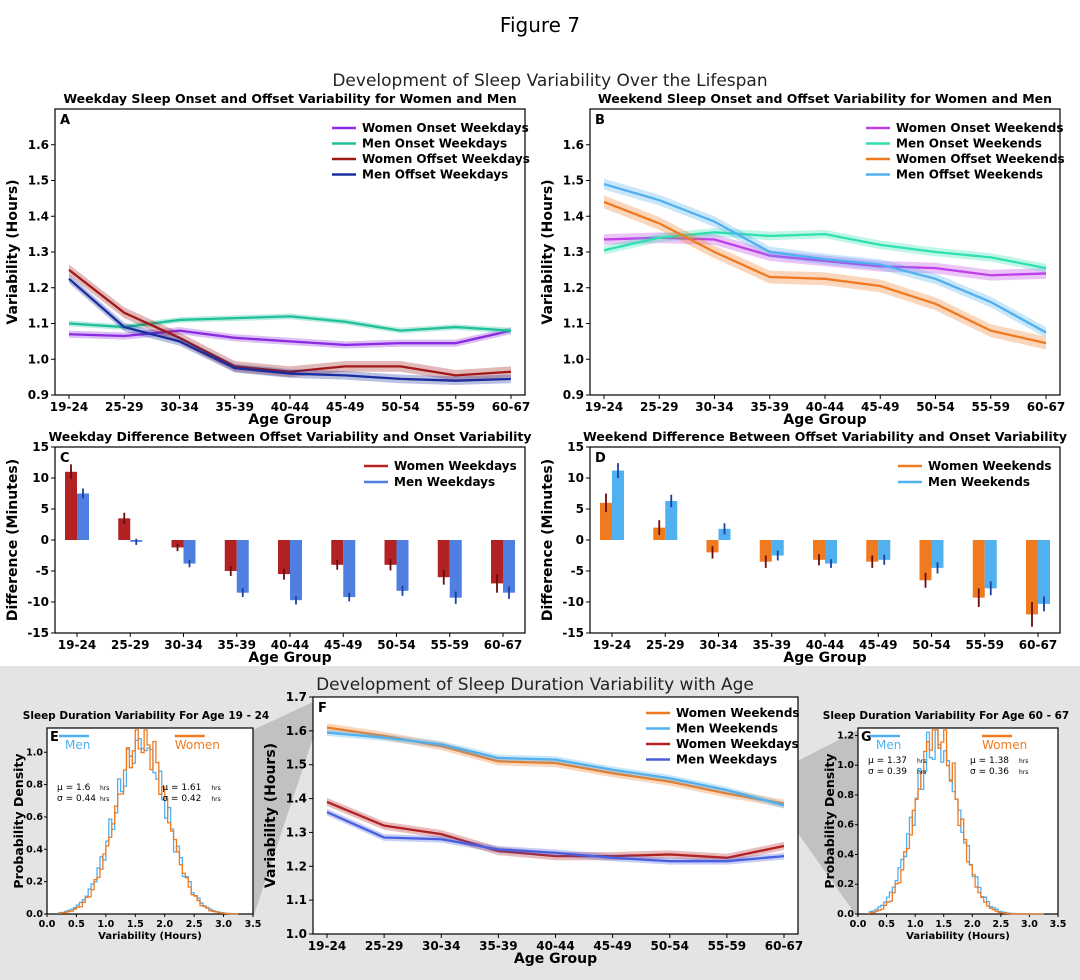 The height and width of the screenshot is (980, 1080). Describe the element at coordinates (150, 936) in the screenshot. I see `x-axis-label: Variability (Hours)` at that location.